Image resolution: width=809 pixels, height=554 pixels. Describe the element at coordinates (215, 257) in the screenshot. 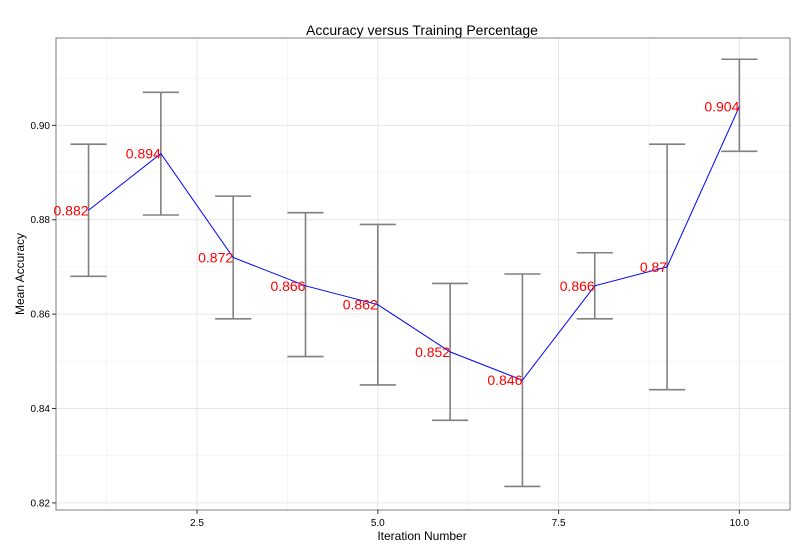

I see `data-label: 0.872` at that location.